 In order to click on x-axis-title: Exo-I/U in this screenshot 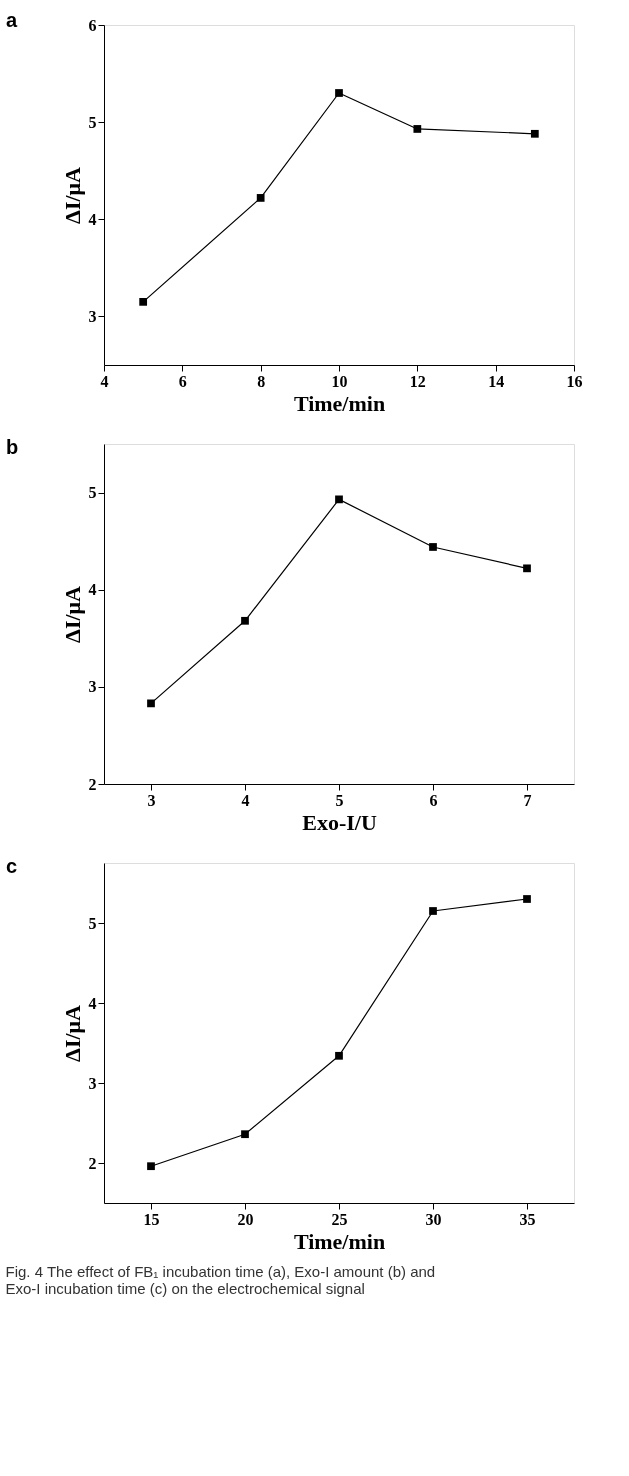, I will do `click(339, 822)`.